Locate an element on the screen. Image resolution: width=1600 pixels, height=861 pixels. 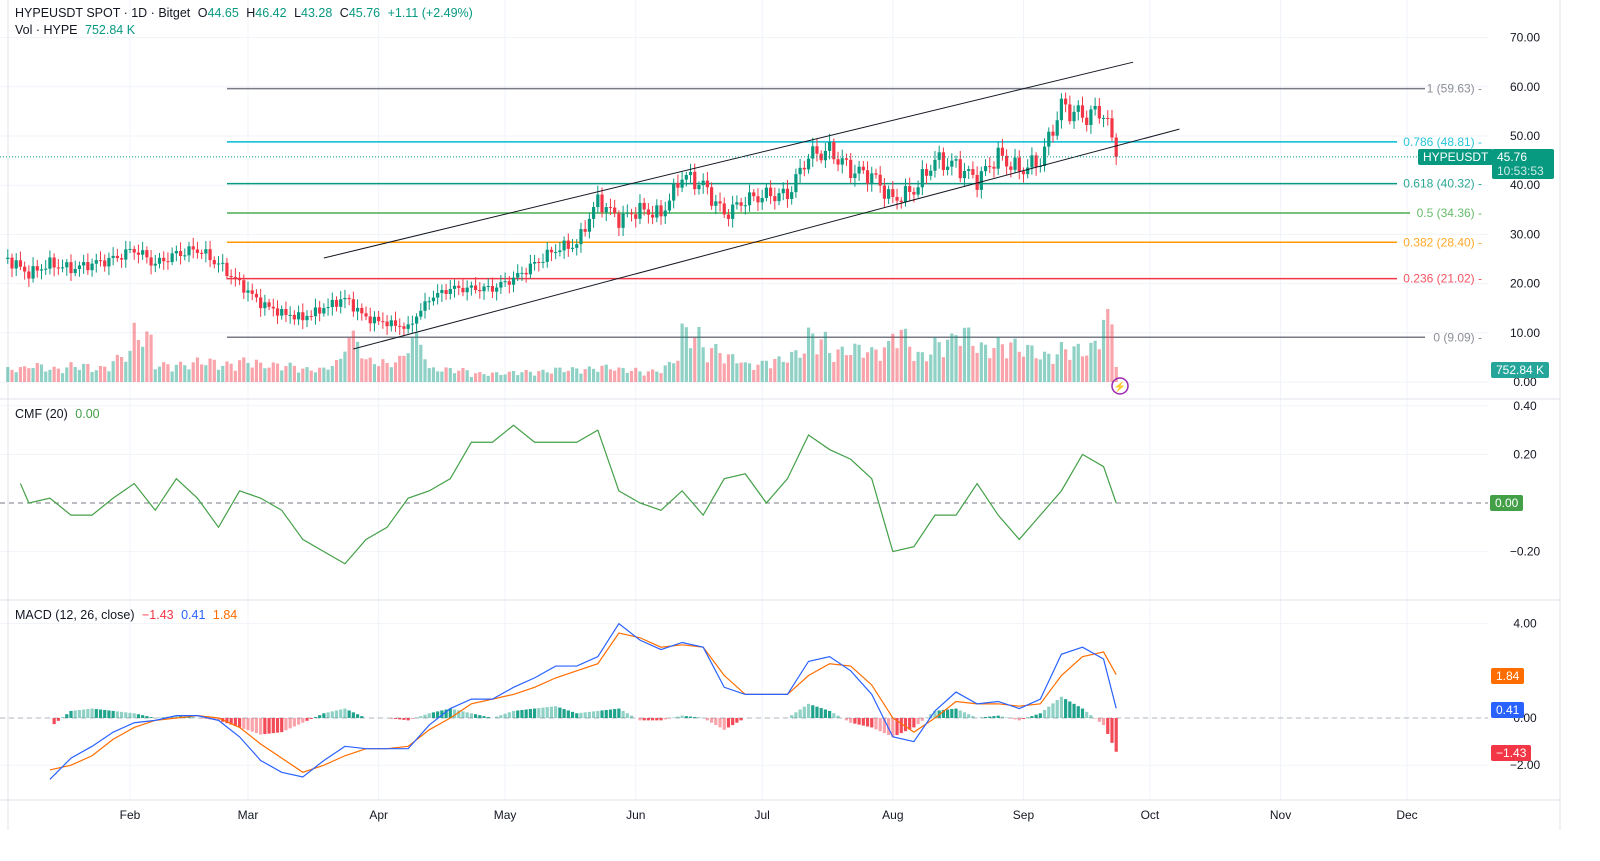
symbol-price-tag: HYPEUSDT is located at coordinates (1456, 157).